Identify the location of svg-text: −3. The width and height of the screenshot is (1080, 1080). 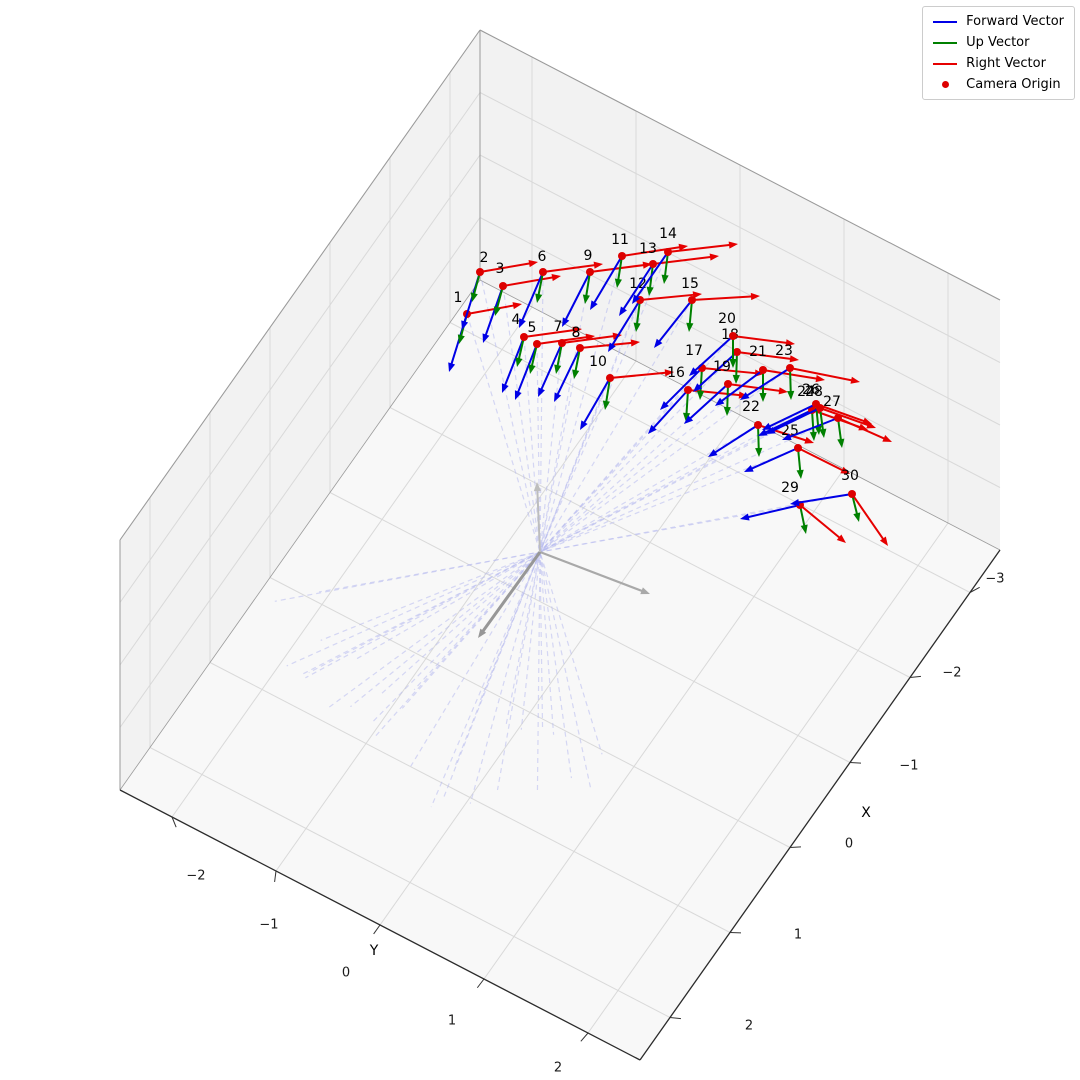
(994, 579).